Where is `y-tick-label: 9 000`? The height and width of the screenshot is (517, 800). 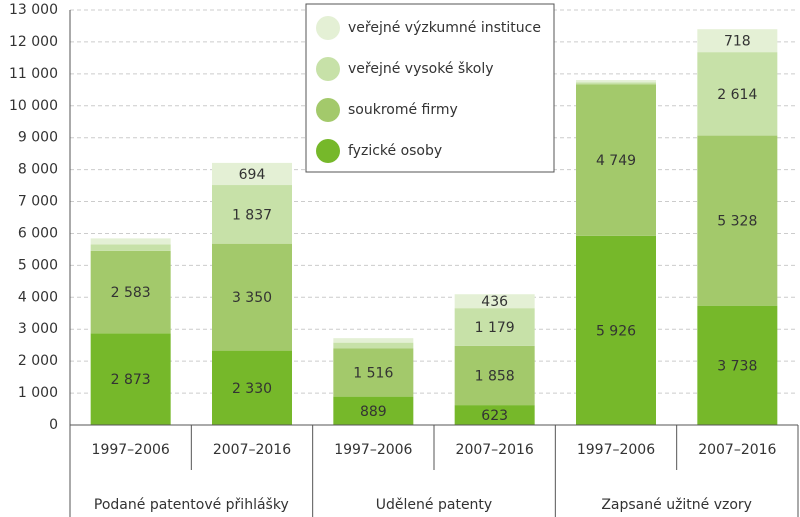
y-tick-label: 9 000 is located at coordinates (38, 138).